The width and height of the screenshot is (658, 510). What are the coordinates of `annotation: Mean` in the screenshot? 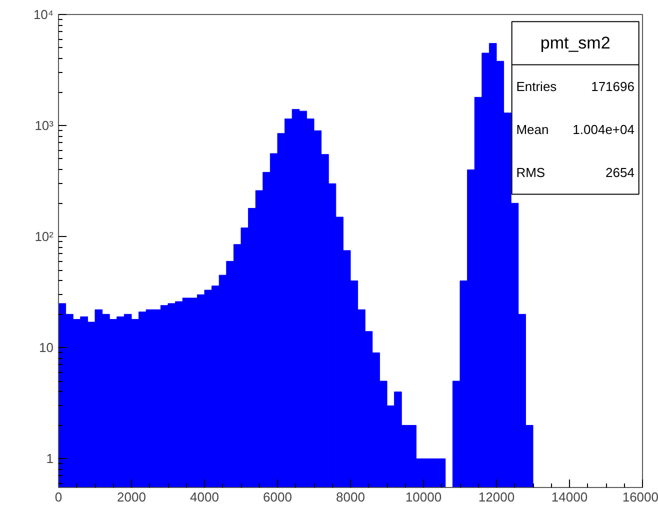 It's located at (532, 129).